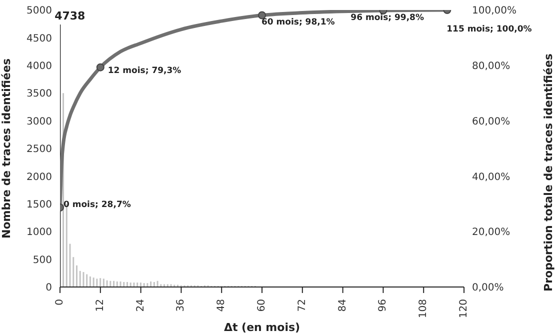 The width and height of the screenshot is (556, 335). What do you see at coordinates (100, 67) in the screenshot?
I see `point` at bounding box center [100, 67].